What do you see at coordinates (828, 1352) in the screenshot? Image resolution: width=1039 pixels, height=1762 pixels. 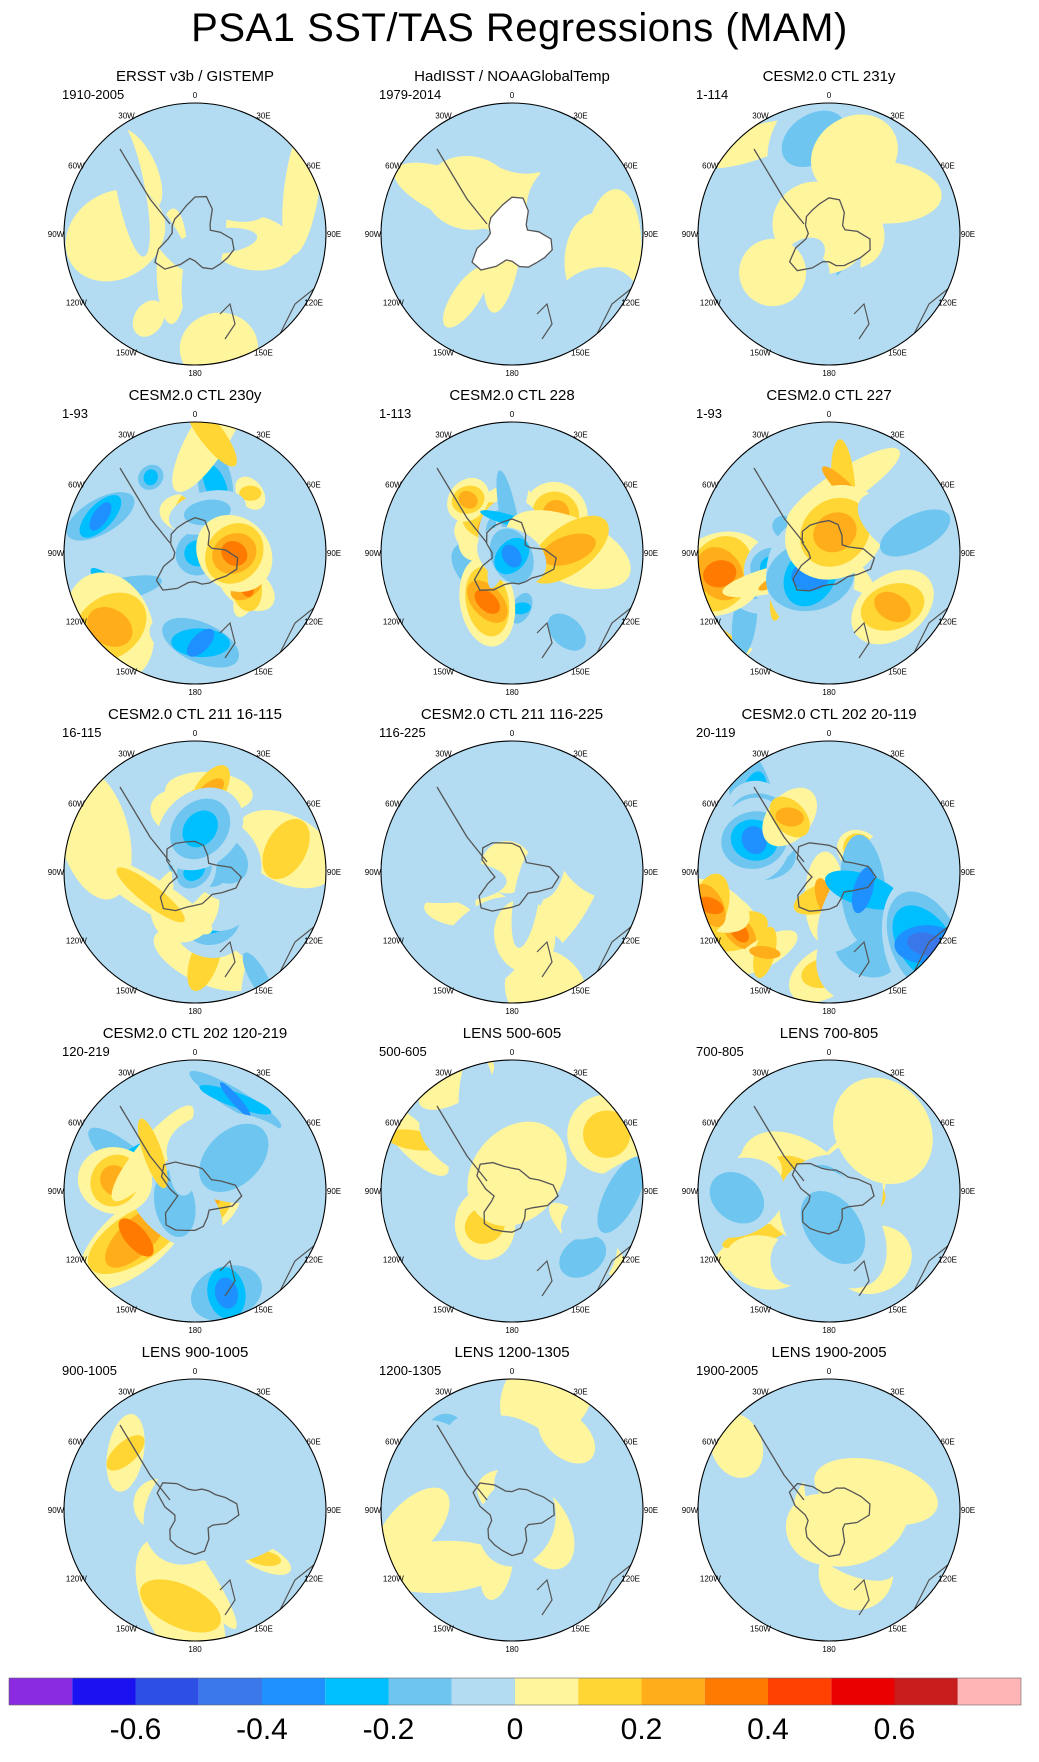 I see `panel-title: LENS 1900-2005` at bounding box center [828, 1352].